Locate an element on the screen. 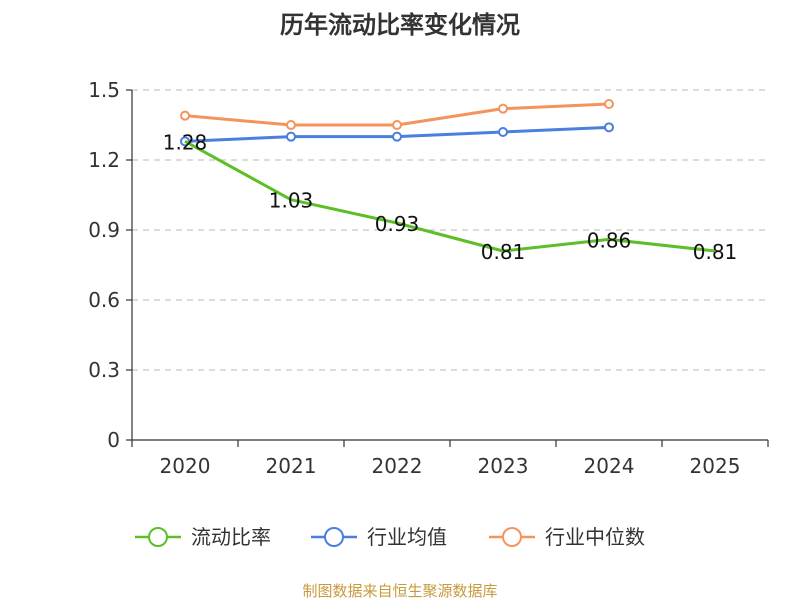 The image size is (800, 600). x-tick-label: 2022 is located at coordinates (397, 466).